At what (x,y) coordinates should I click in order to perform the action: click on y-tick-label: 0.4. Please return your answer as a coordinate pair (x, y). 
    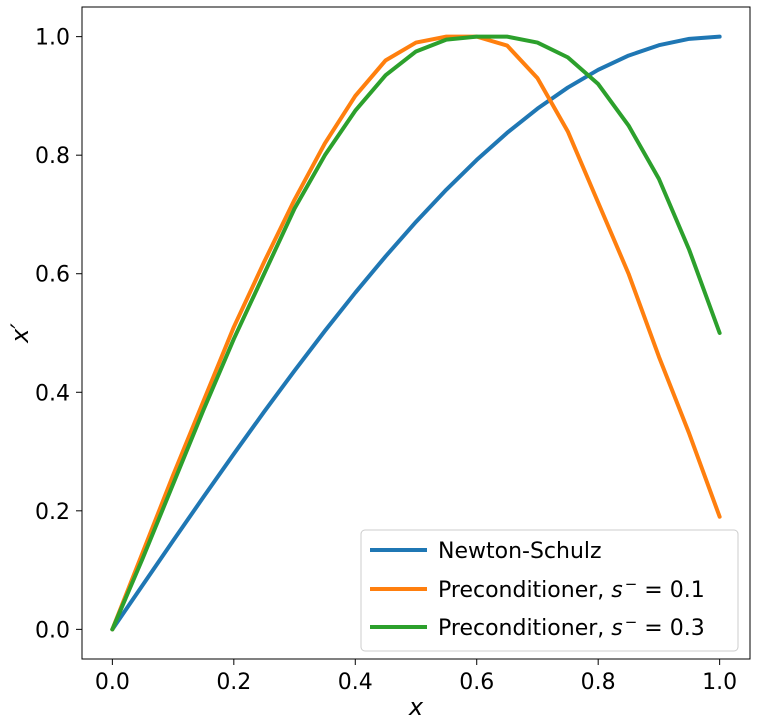
    Looking at the image, I should click on (52, 393).